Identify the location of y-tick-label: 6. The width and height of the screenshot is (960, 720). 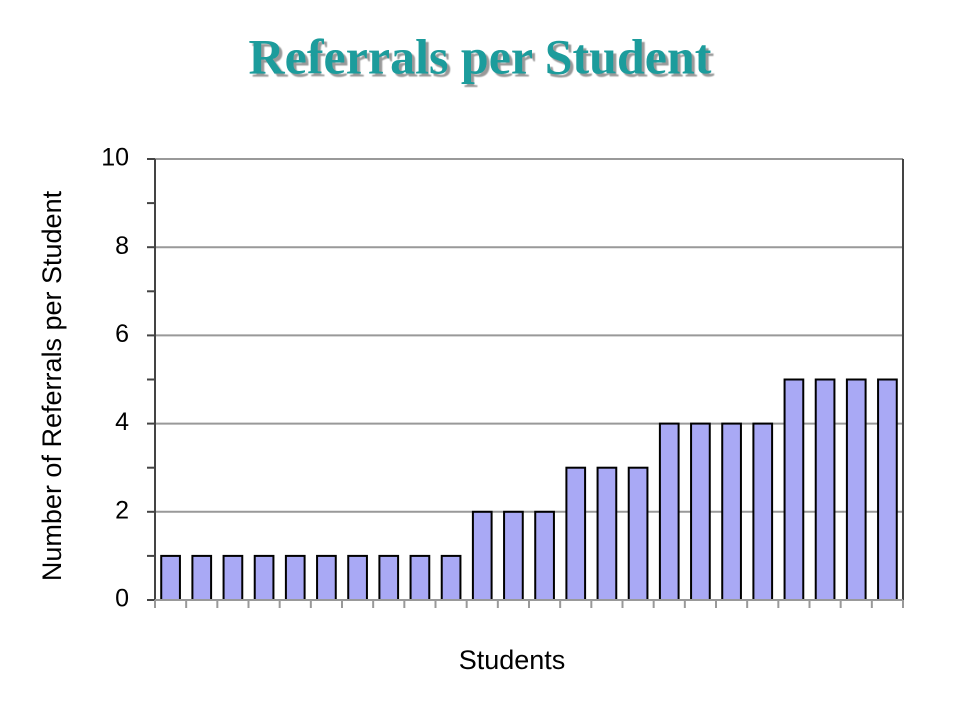
(122, 334).